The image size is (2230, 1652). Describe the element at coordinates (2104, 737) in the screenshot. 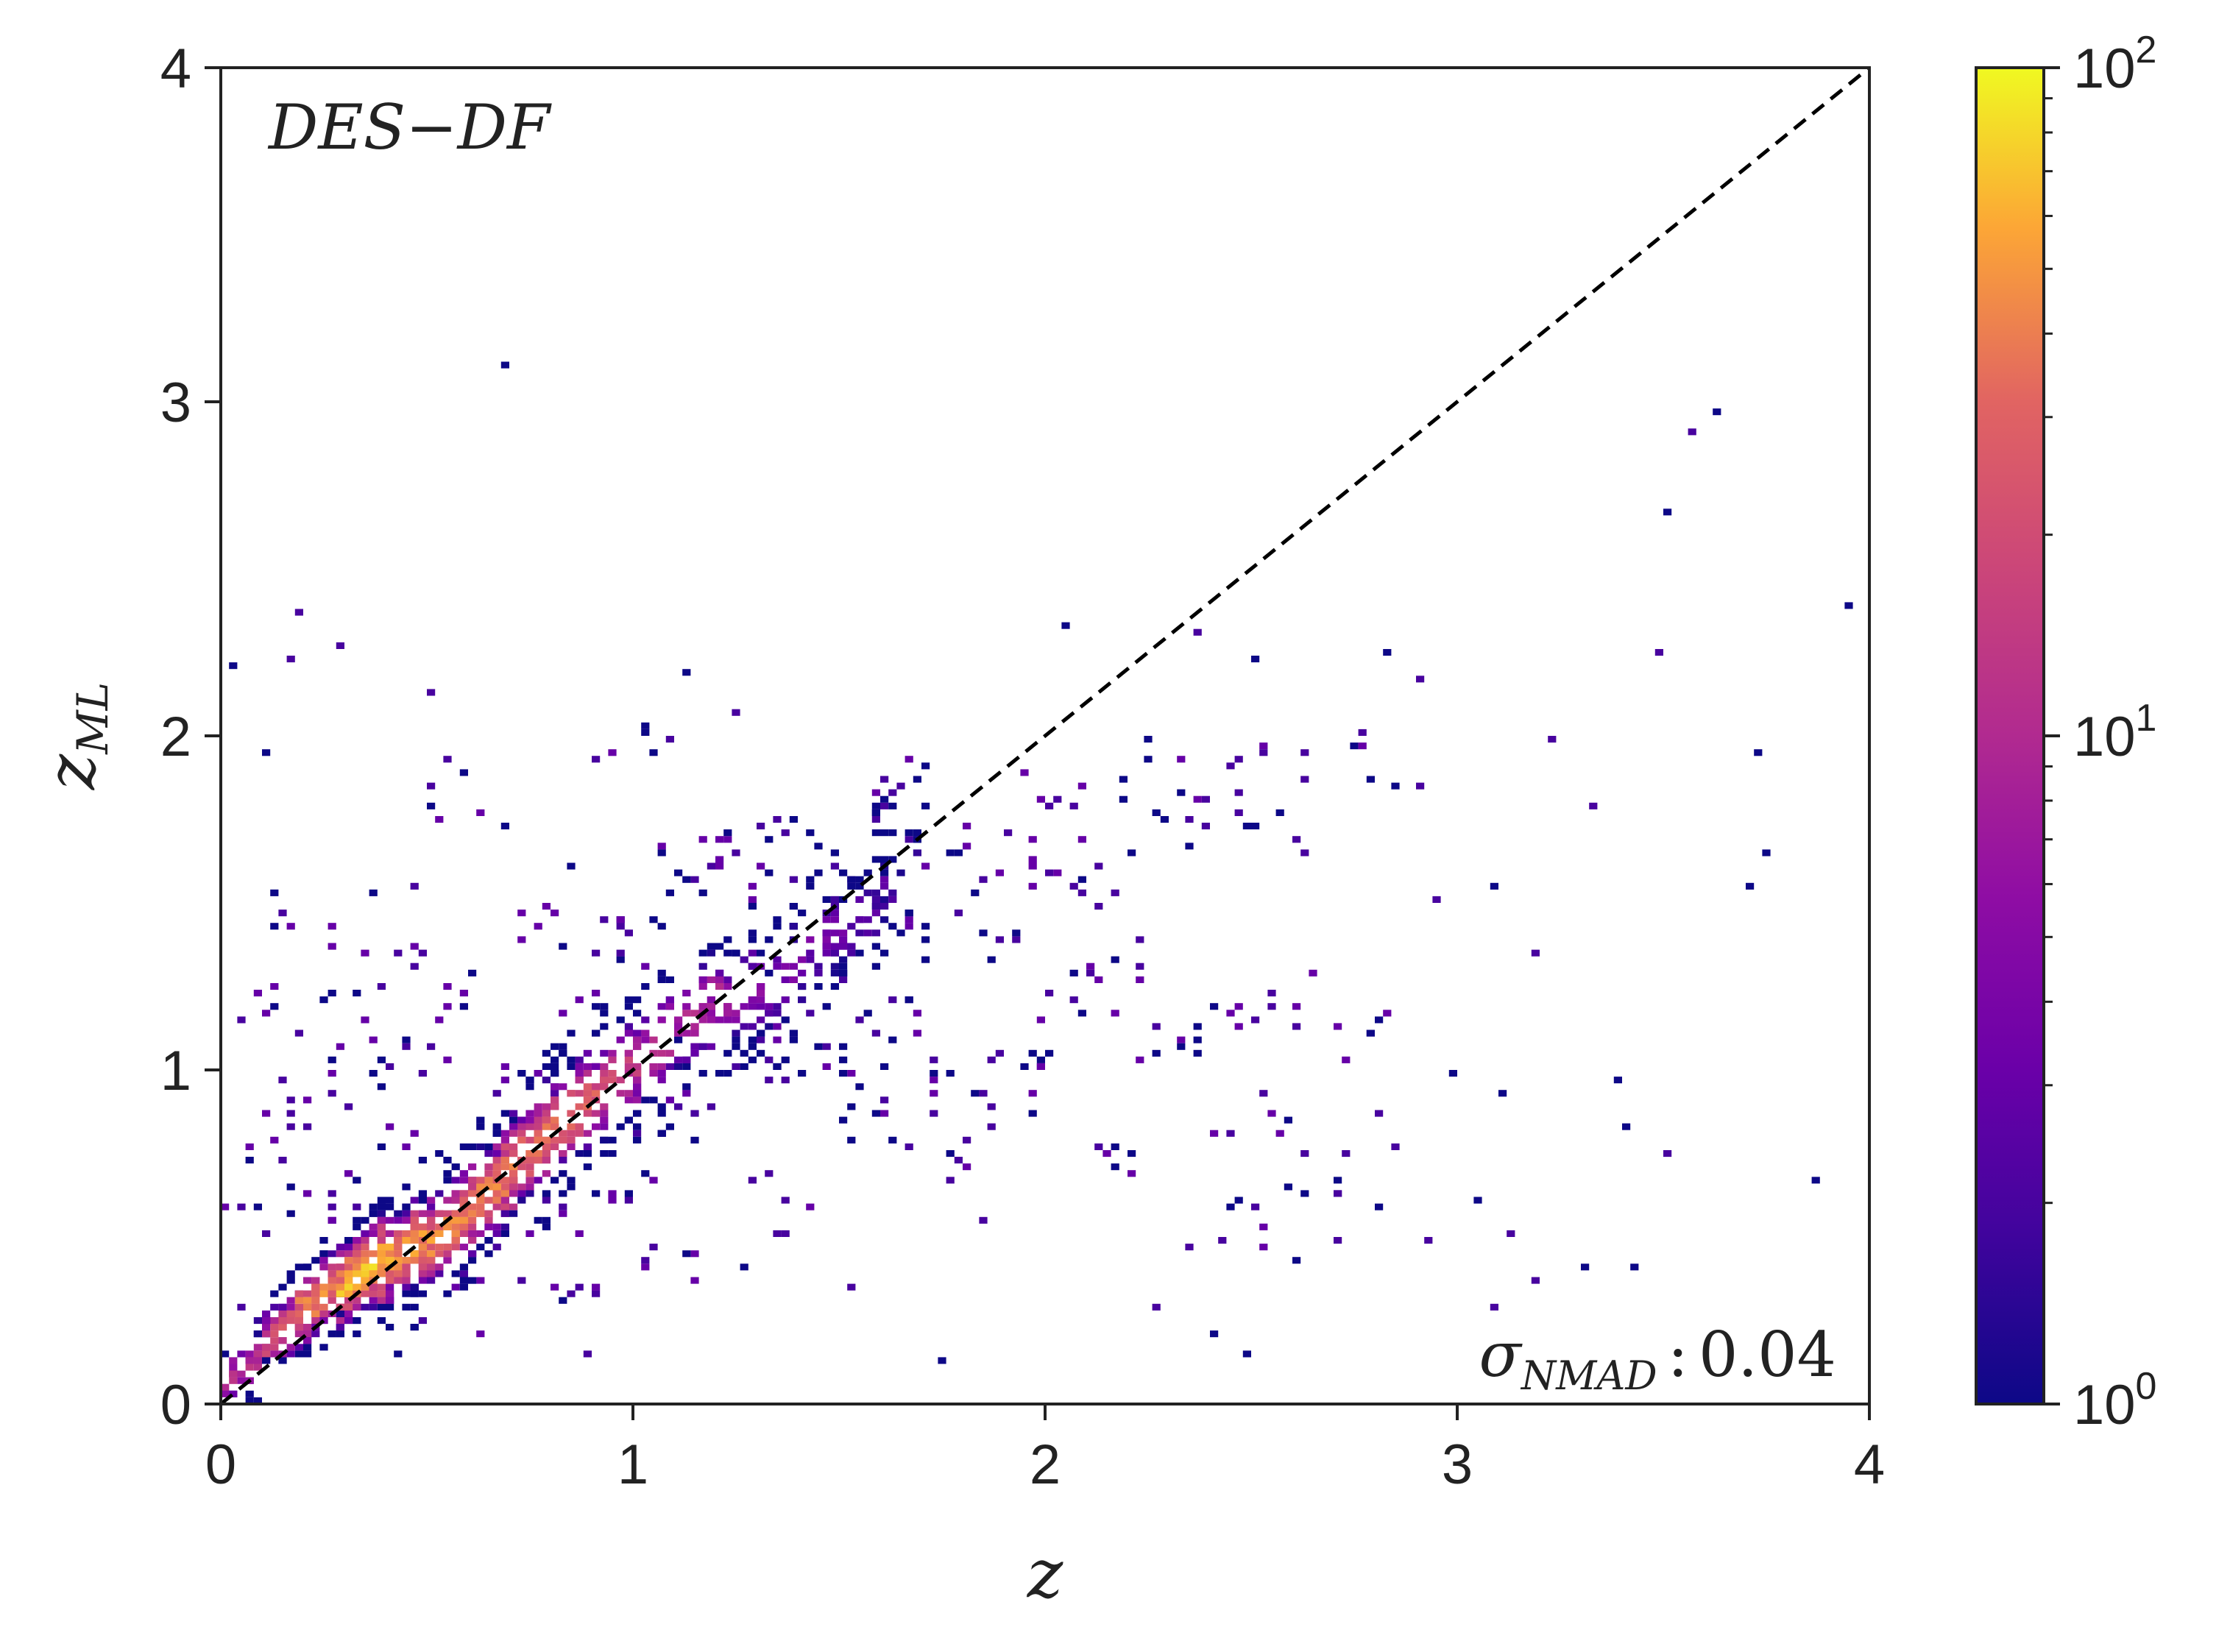

I see `colorbar-tick-base: 10` at that location.